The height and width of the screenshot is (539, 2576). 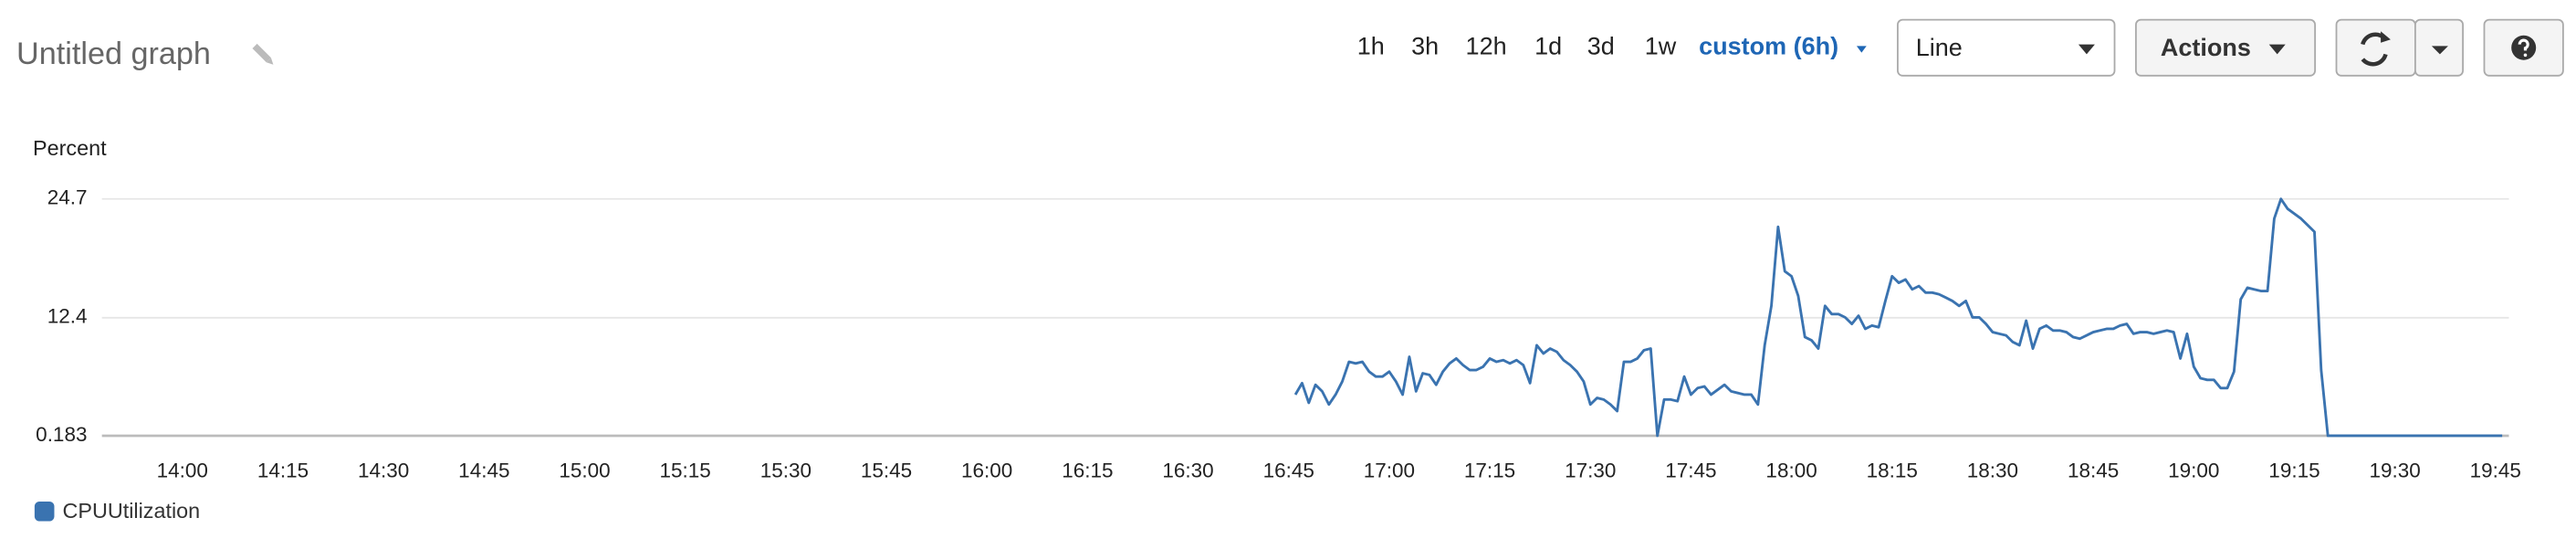 I want to click on x-tick-label: 15:45, so click(x=886, y=471).